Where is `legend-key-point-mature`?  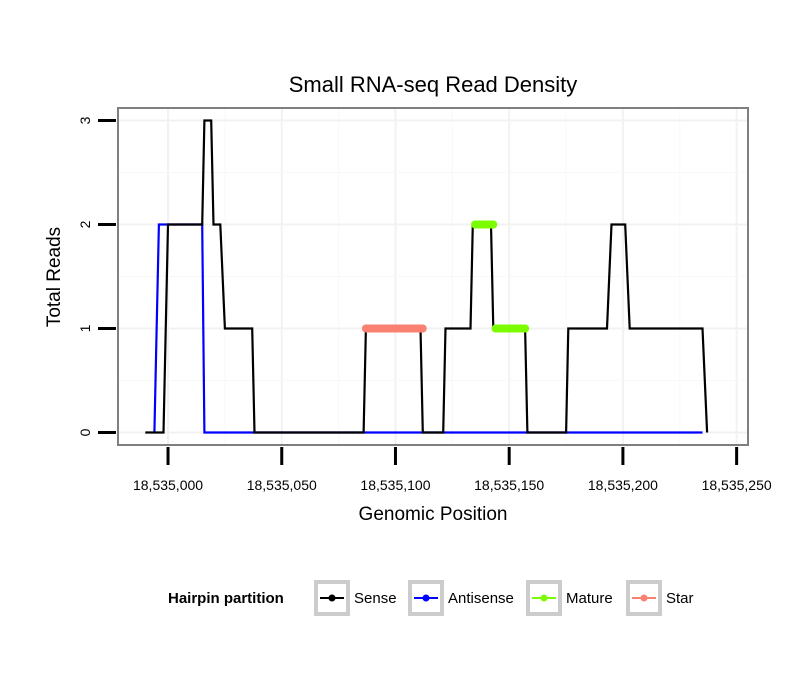
legend-key-point-mature is located at coordinates (544, 598).